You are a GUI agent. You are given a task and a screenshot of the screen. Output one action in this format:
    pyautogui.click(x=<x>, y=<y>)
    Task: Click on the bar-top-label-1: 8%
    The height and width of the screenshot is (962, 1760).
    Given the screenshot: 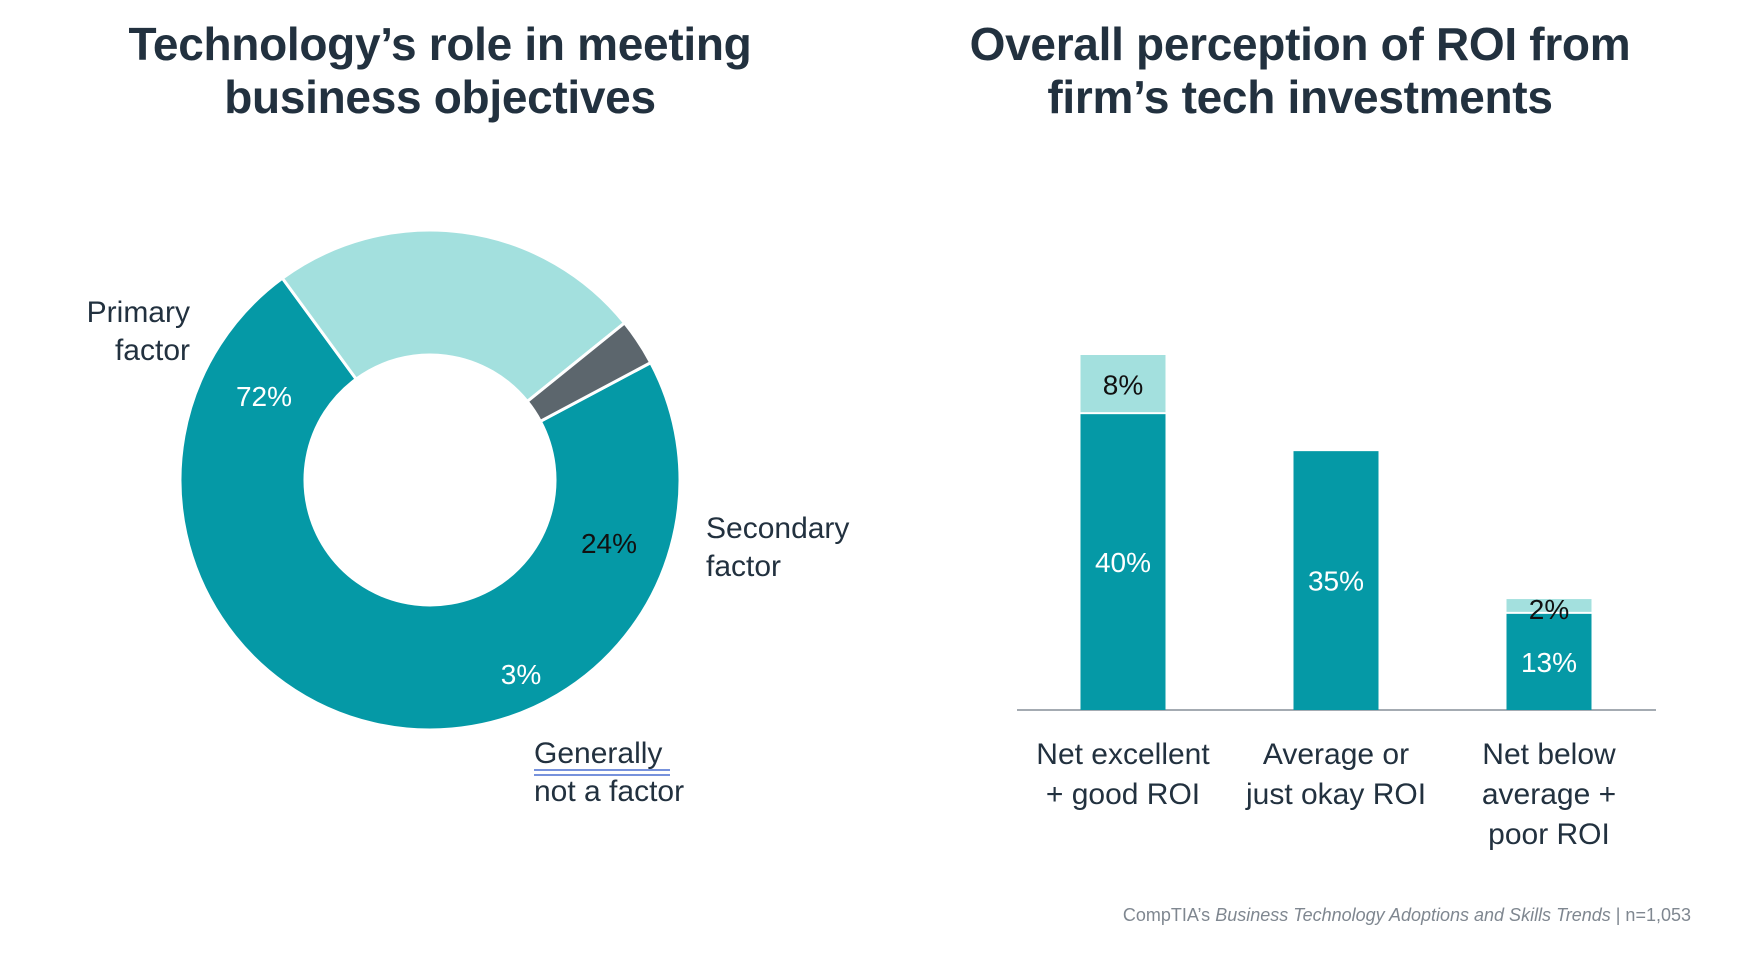 What is the action you would take?
    pyautogui.click(x=1123, y=385)
    